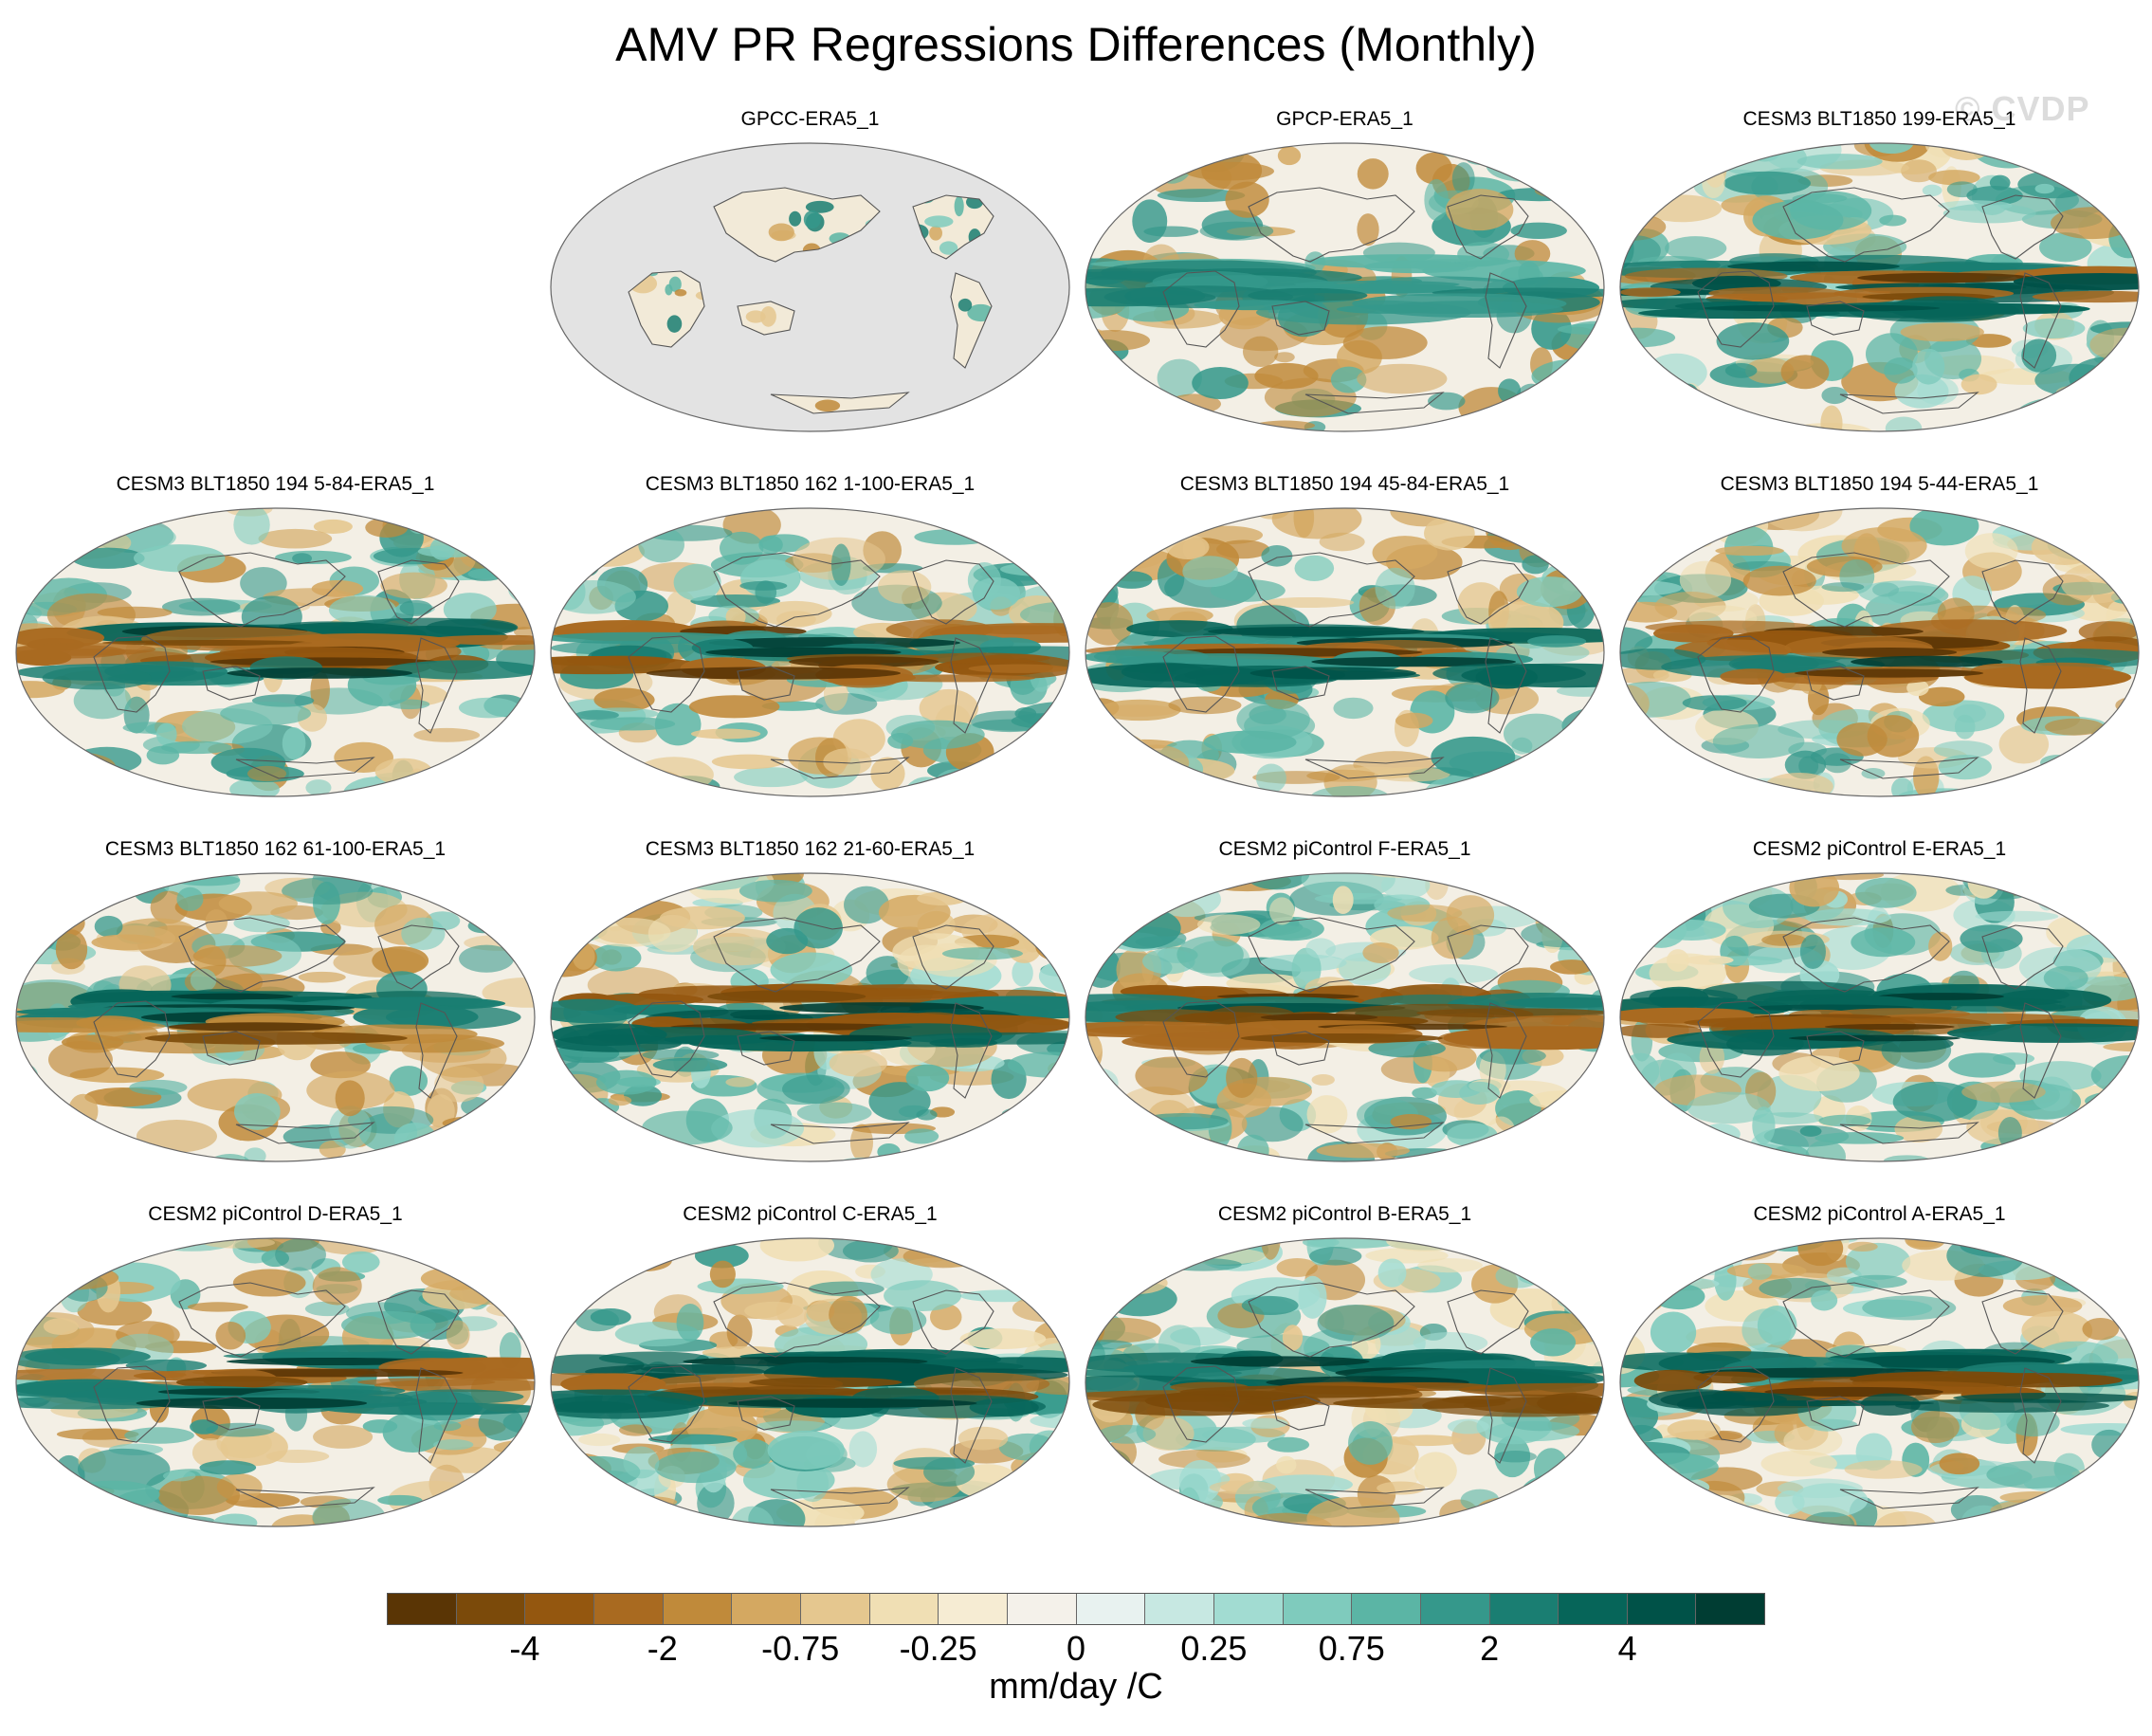 The width and height of the screenshot is (2152, 1736). What do you see at coordinates (811, 849) in the screenshot?
I see `panel-title: CESM3 BLT1850 162 21-60-ERA5_1` at bounding box center [811, 849].